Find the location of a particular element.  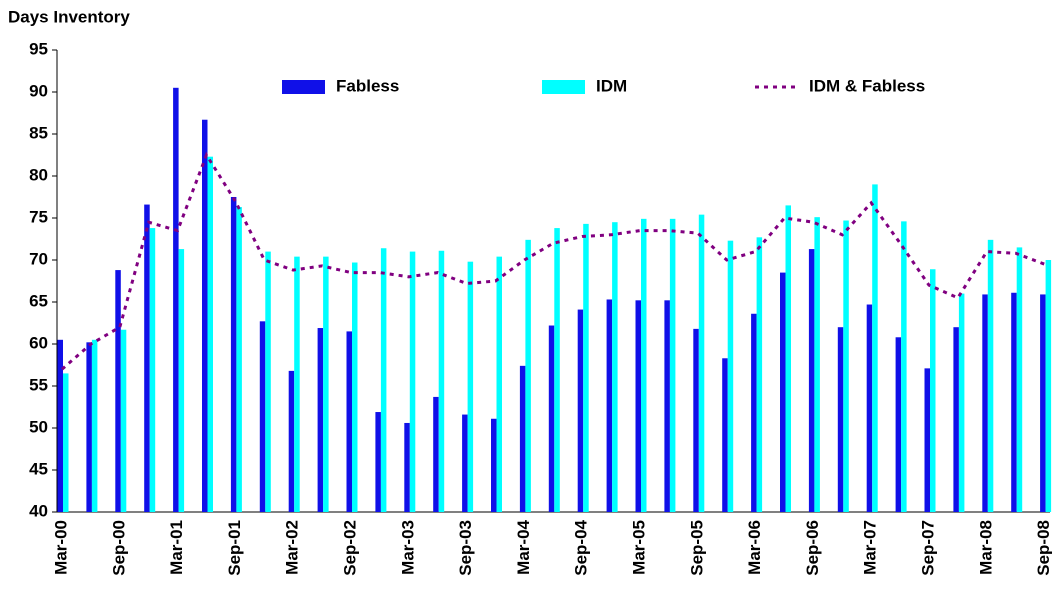

legend-label: IDM is located at coordinates (611, 85).